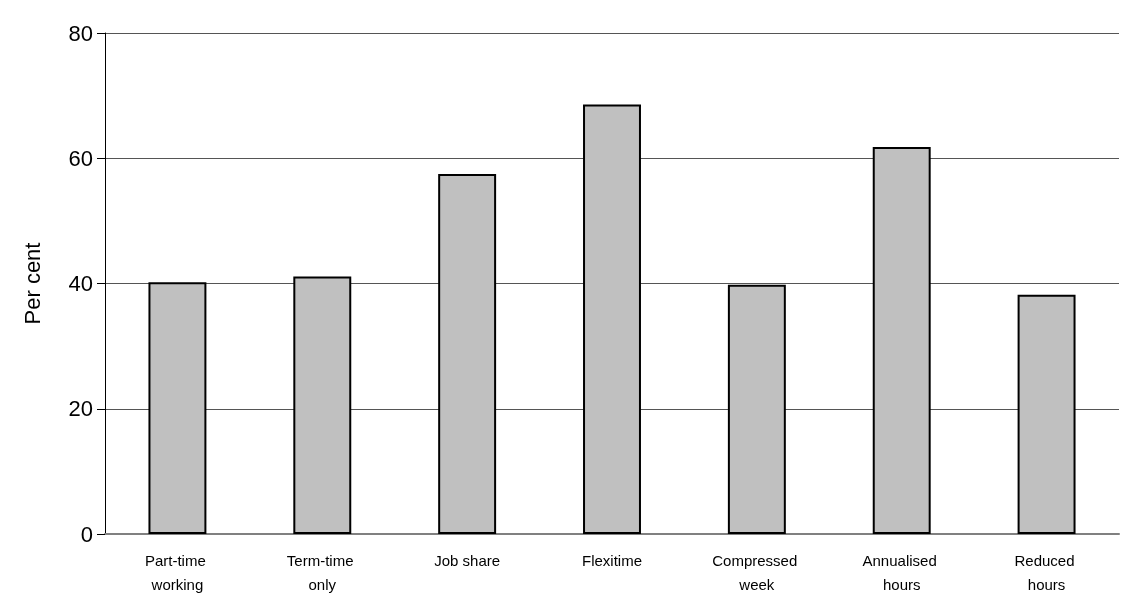 Image resolution: width=1133 pixels, height=610 pixels. I want to click on x-tick-label: Term-time only, so click(322, 572).